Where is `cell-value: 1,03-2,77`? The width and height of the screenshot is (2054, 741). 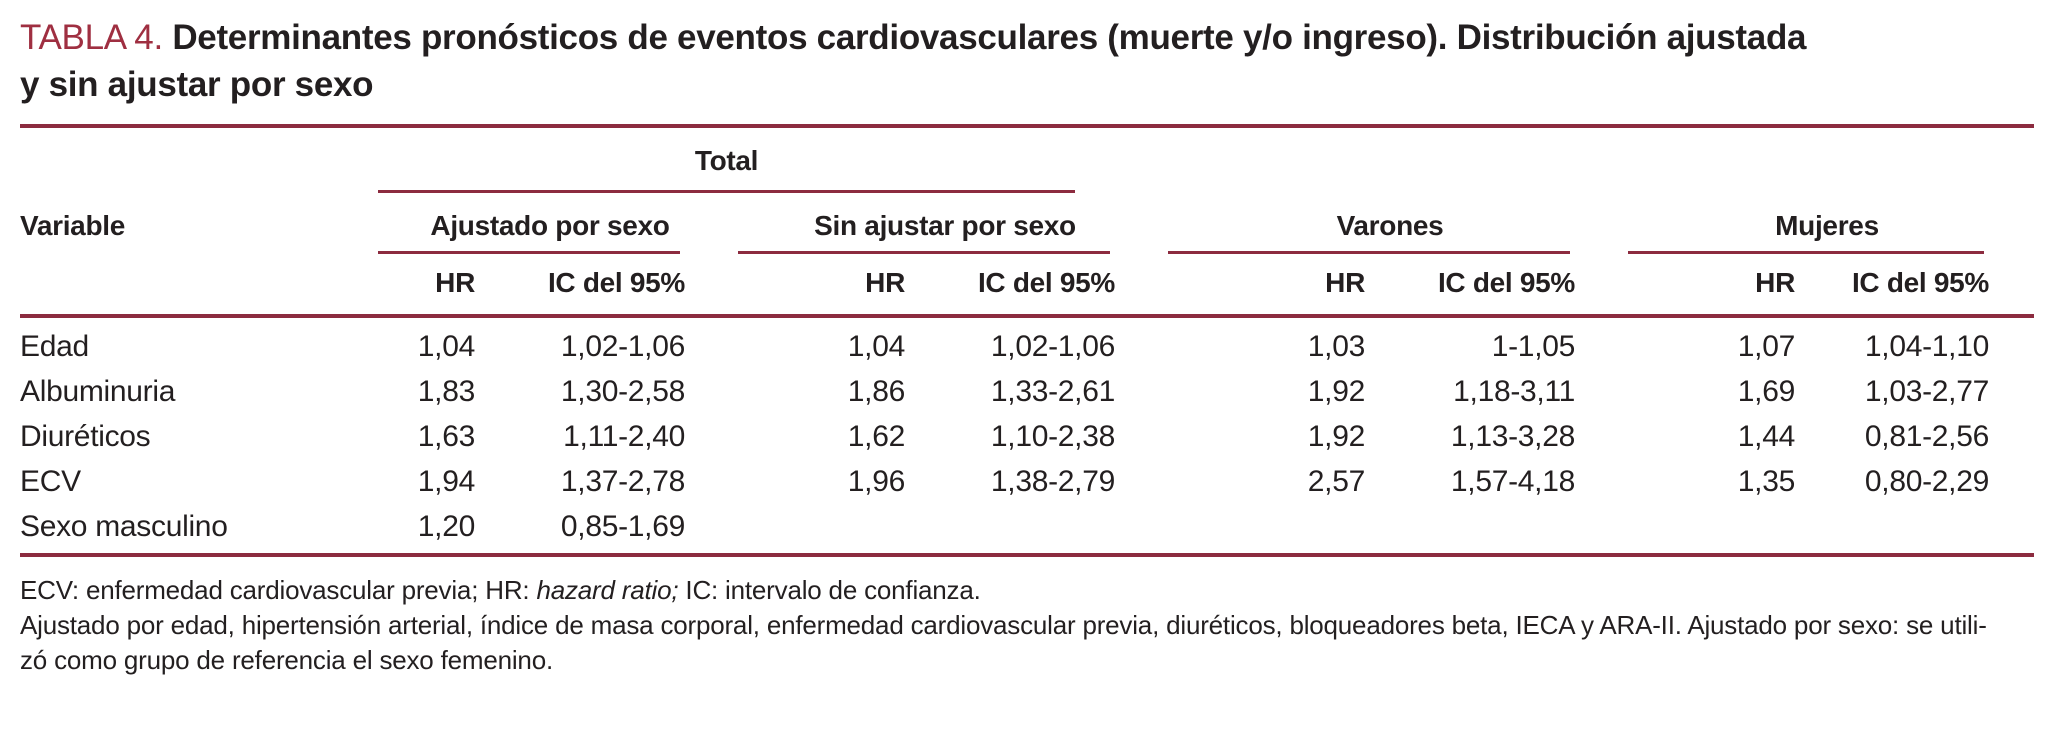
cell-value: 1,03-2,77 is located at coordinates (1926, 391).